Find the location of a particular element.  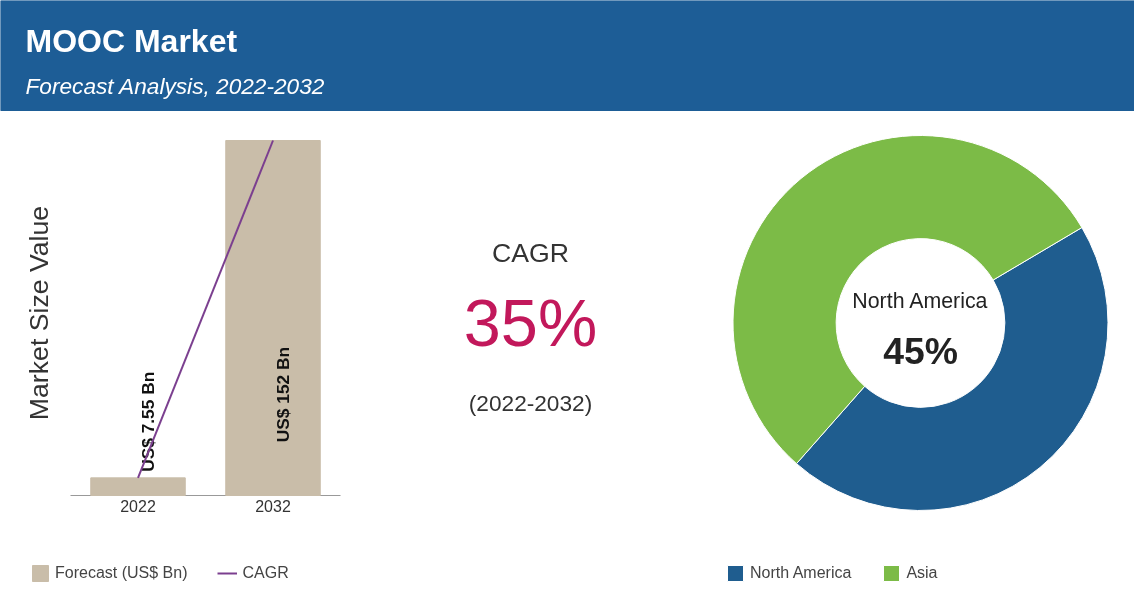

x-tick-label: 2032 is located at coordinates (273, 506).